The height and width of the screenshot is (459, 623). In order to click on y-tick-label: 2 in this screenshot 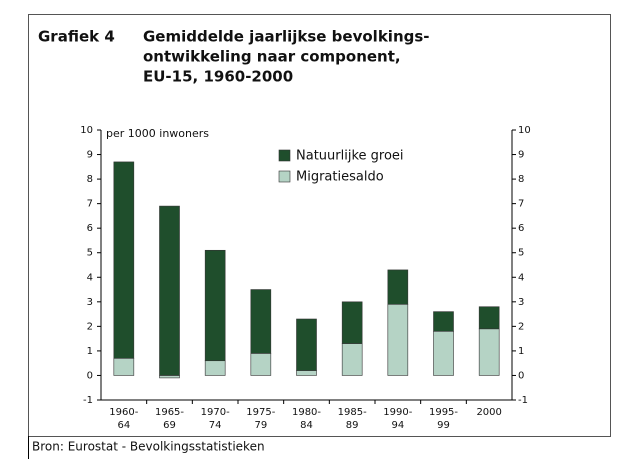, I will do `click(90, 326)`.